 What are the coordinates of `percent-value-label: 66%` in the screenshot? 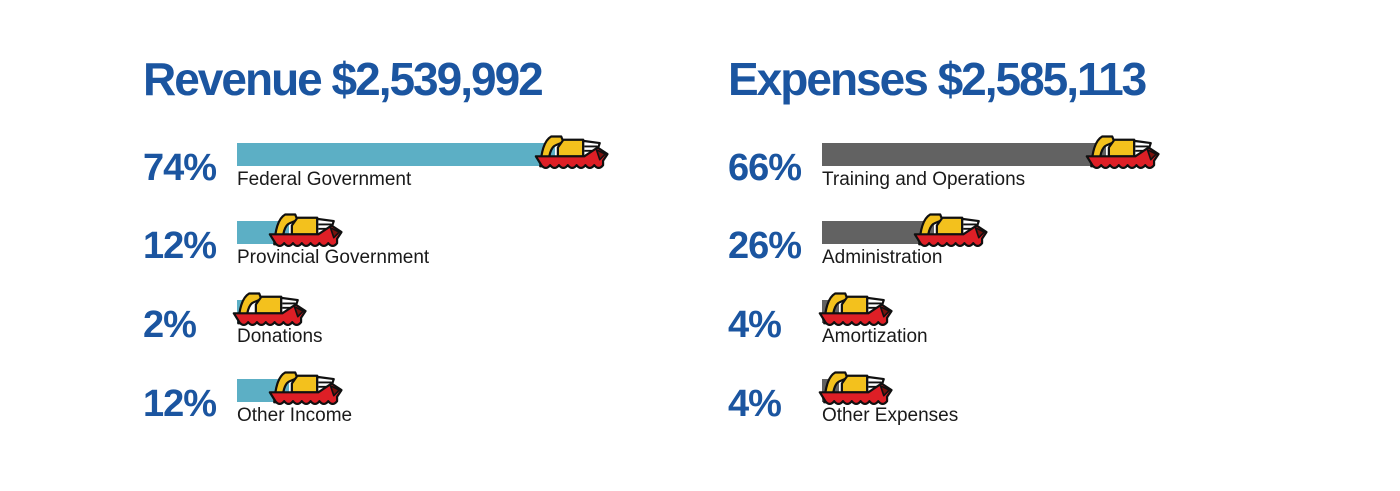 It's located at (765, 168).